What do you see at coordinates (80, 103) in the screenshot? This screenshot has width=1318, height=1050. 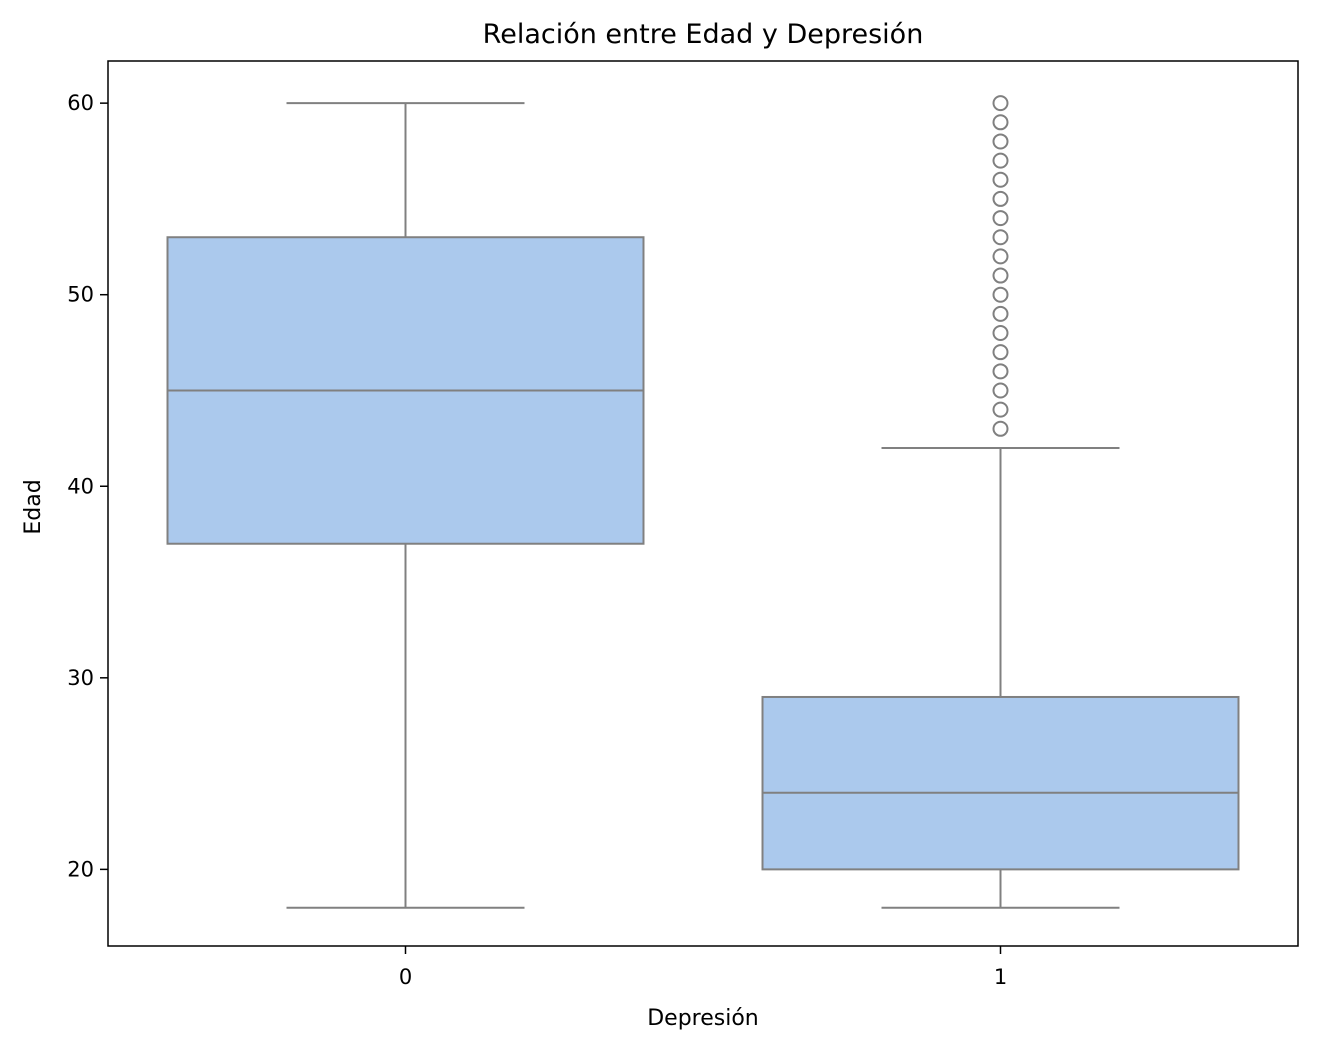 I see `y-tick-label: 60` at bounding box center [80, 103].